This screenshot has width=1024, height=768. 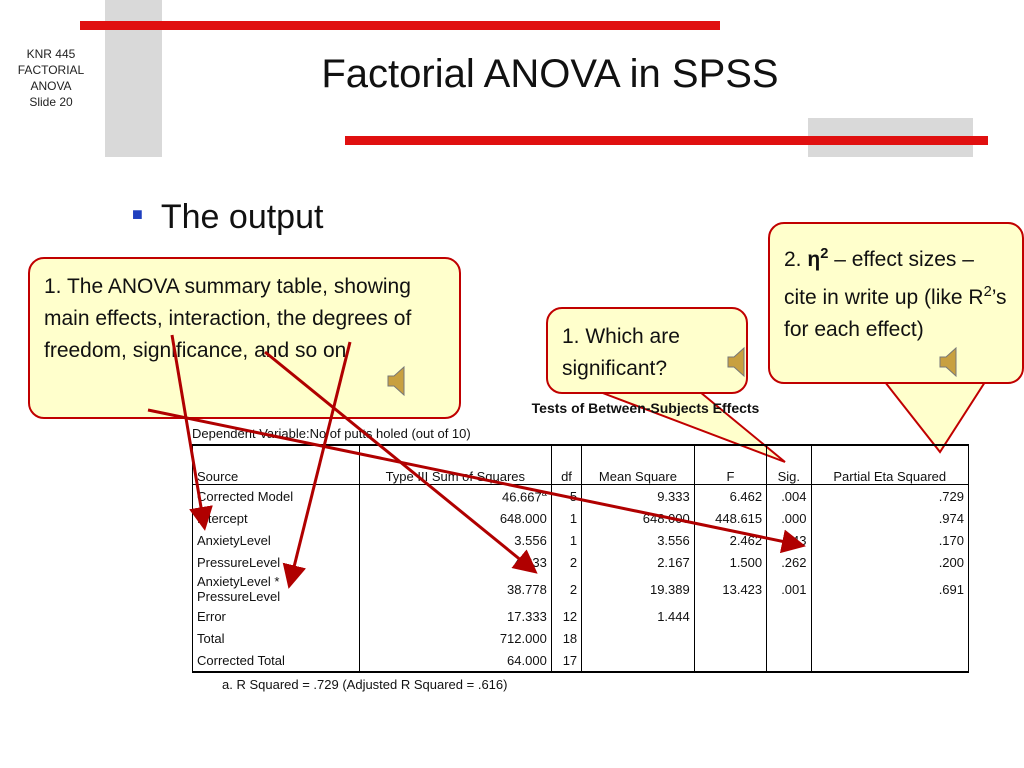 What do you see at coordinates (730, 562) in the screenshot?
I see `cell: 1.500` at bounding box center [730, 562].